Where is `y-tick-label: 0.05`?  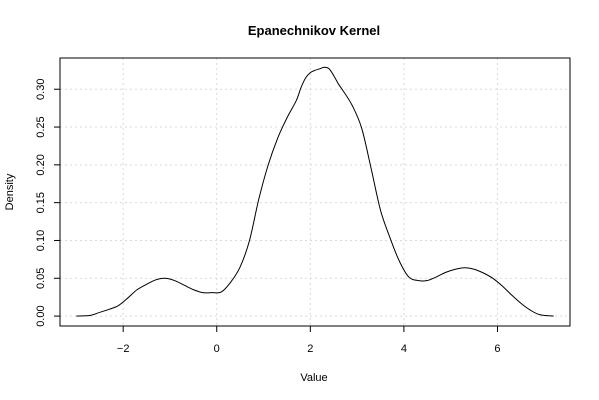 y-tick-label: 0.05 is located at coordinates (41, 278).